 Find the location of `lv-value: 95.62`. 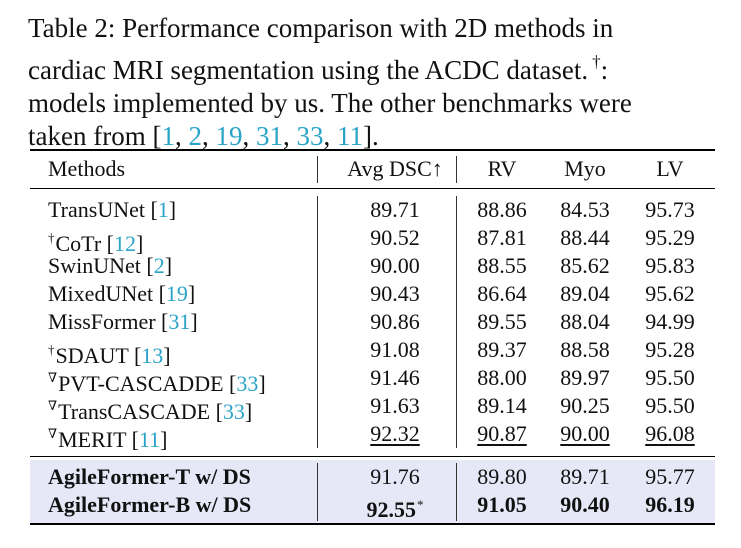

lv-value: 95.62 is located at coordinates (670, 293).